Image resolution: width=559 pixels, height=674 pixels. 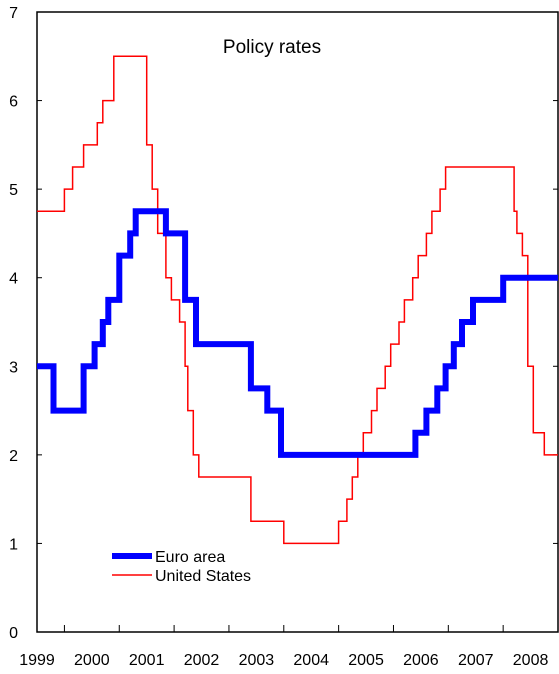 I want to click on x-tick-label: 2002, so click(x=202, y=660).